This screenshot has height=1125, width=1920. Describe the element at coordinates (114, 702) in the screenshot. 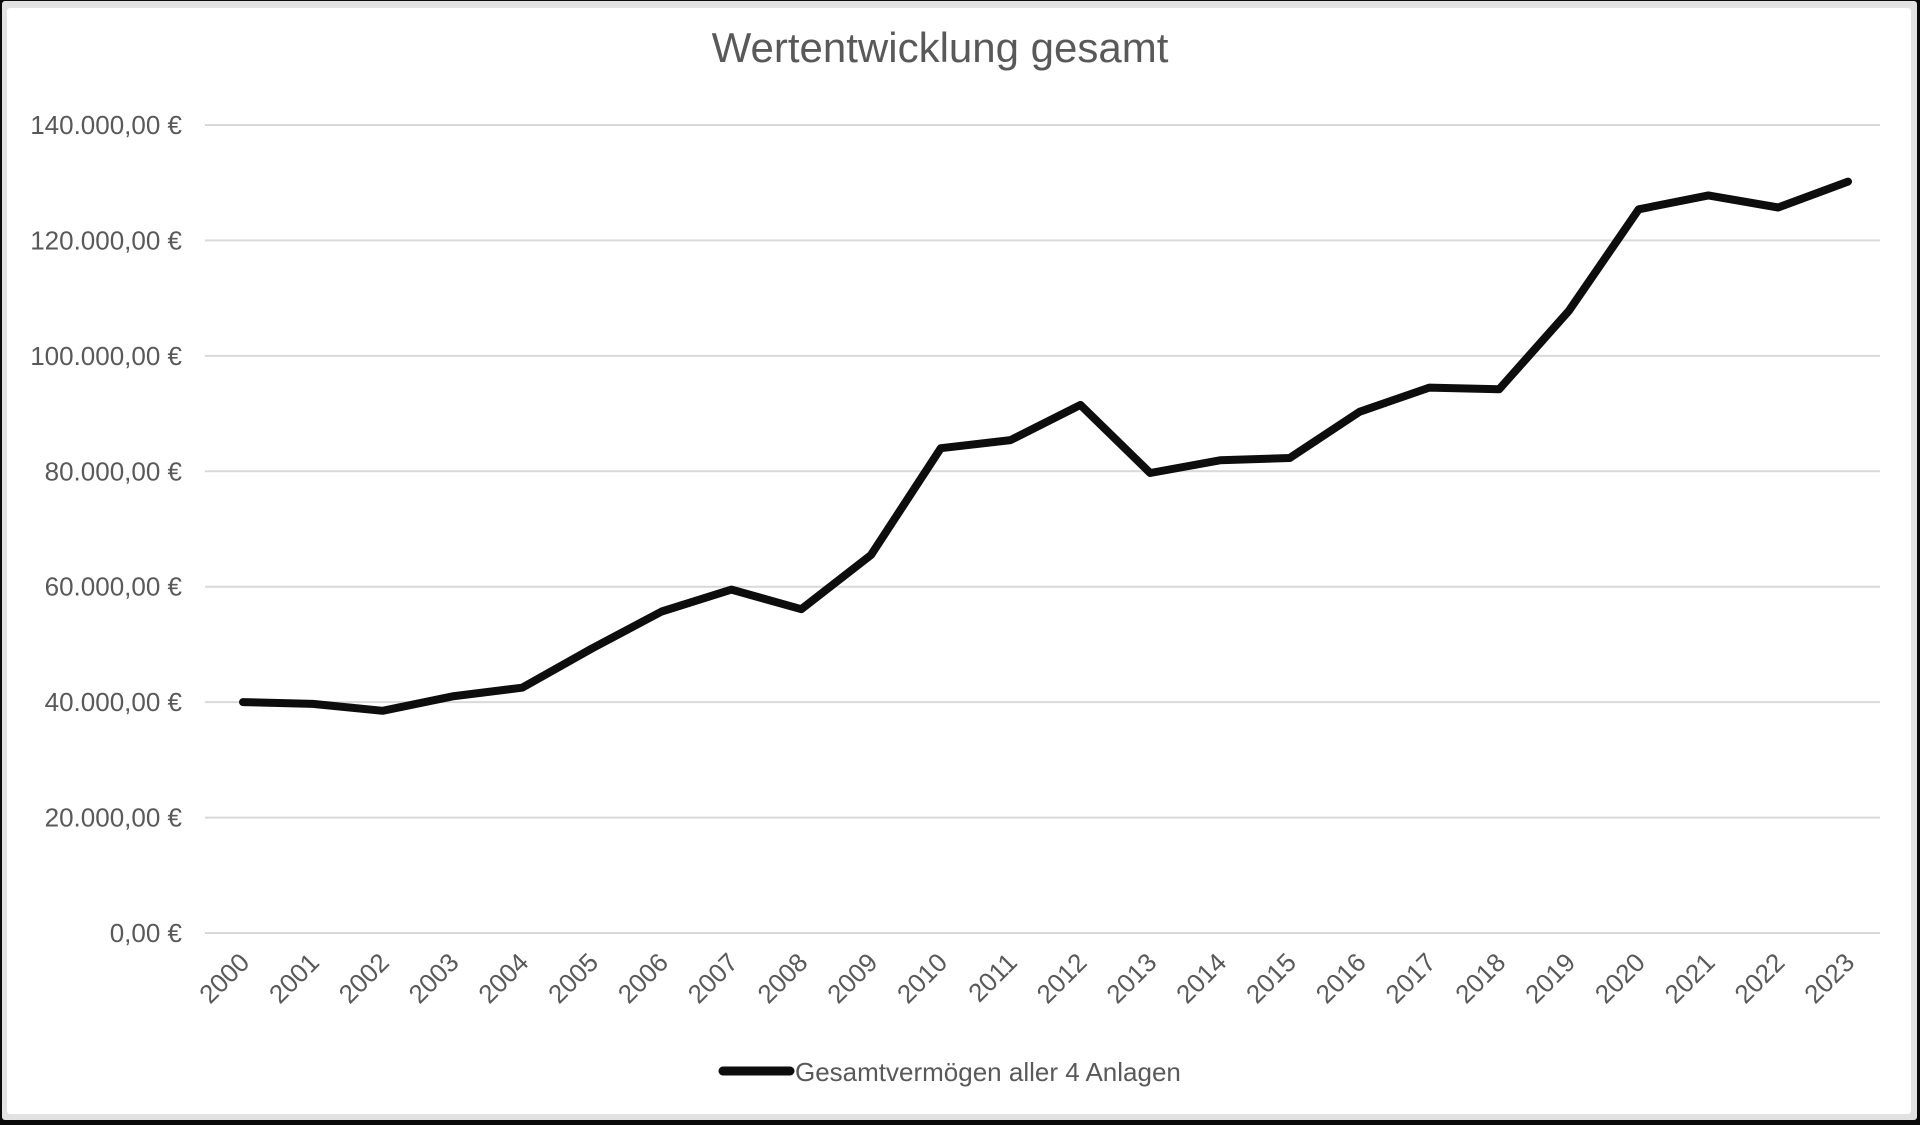

I see `y-tick-label: 40.000,00 €` at that location.